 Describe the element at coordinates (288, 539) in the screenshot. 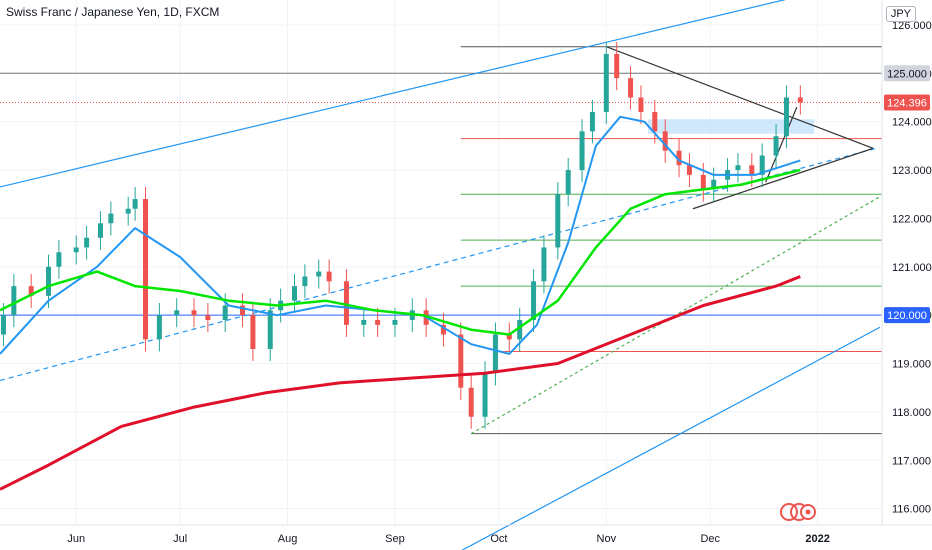

I see `x-tick-label: Aug` at that location.